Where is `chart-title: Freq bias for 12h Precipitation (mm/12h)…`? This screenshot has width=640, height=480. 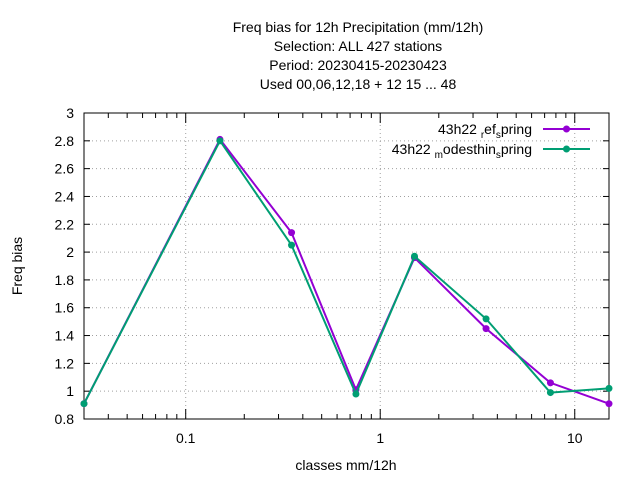 chart-title: Freq bias for 12h Precipitation (mm/12h)… is located at coordinates (358, 55).